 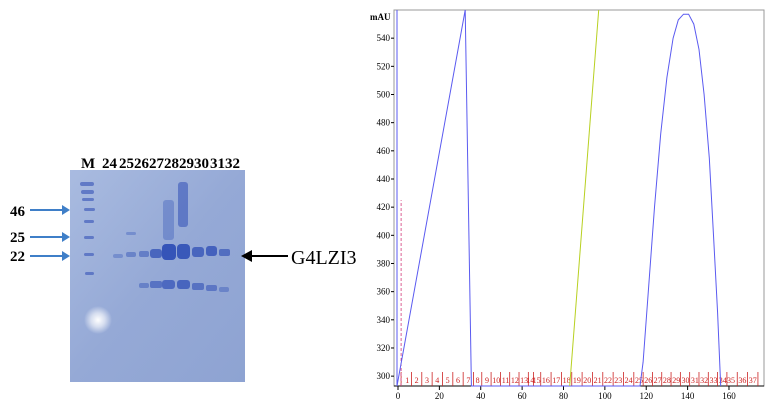 I want to click on fraction-label: 23, so click(x=618, y=380).